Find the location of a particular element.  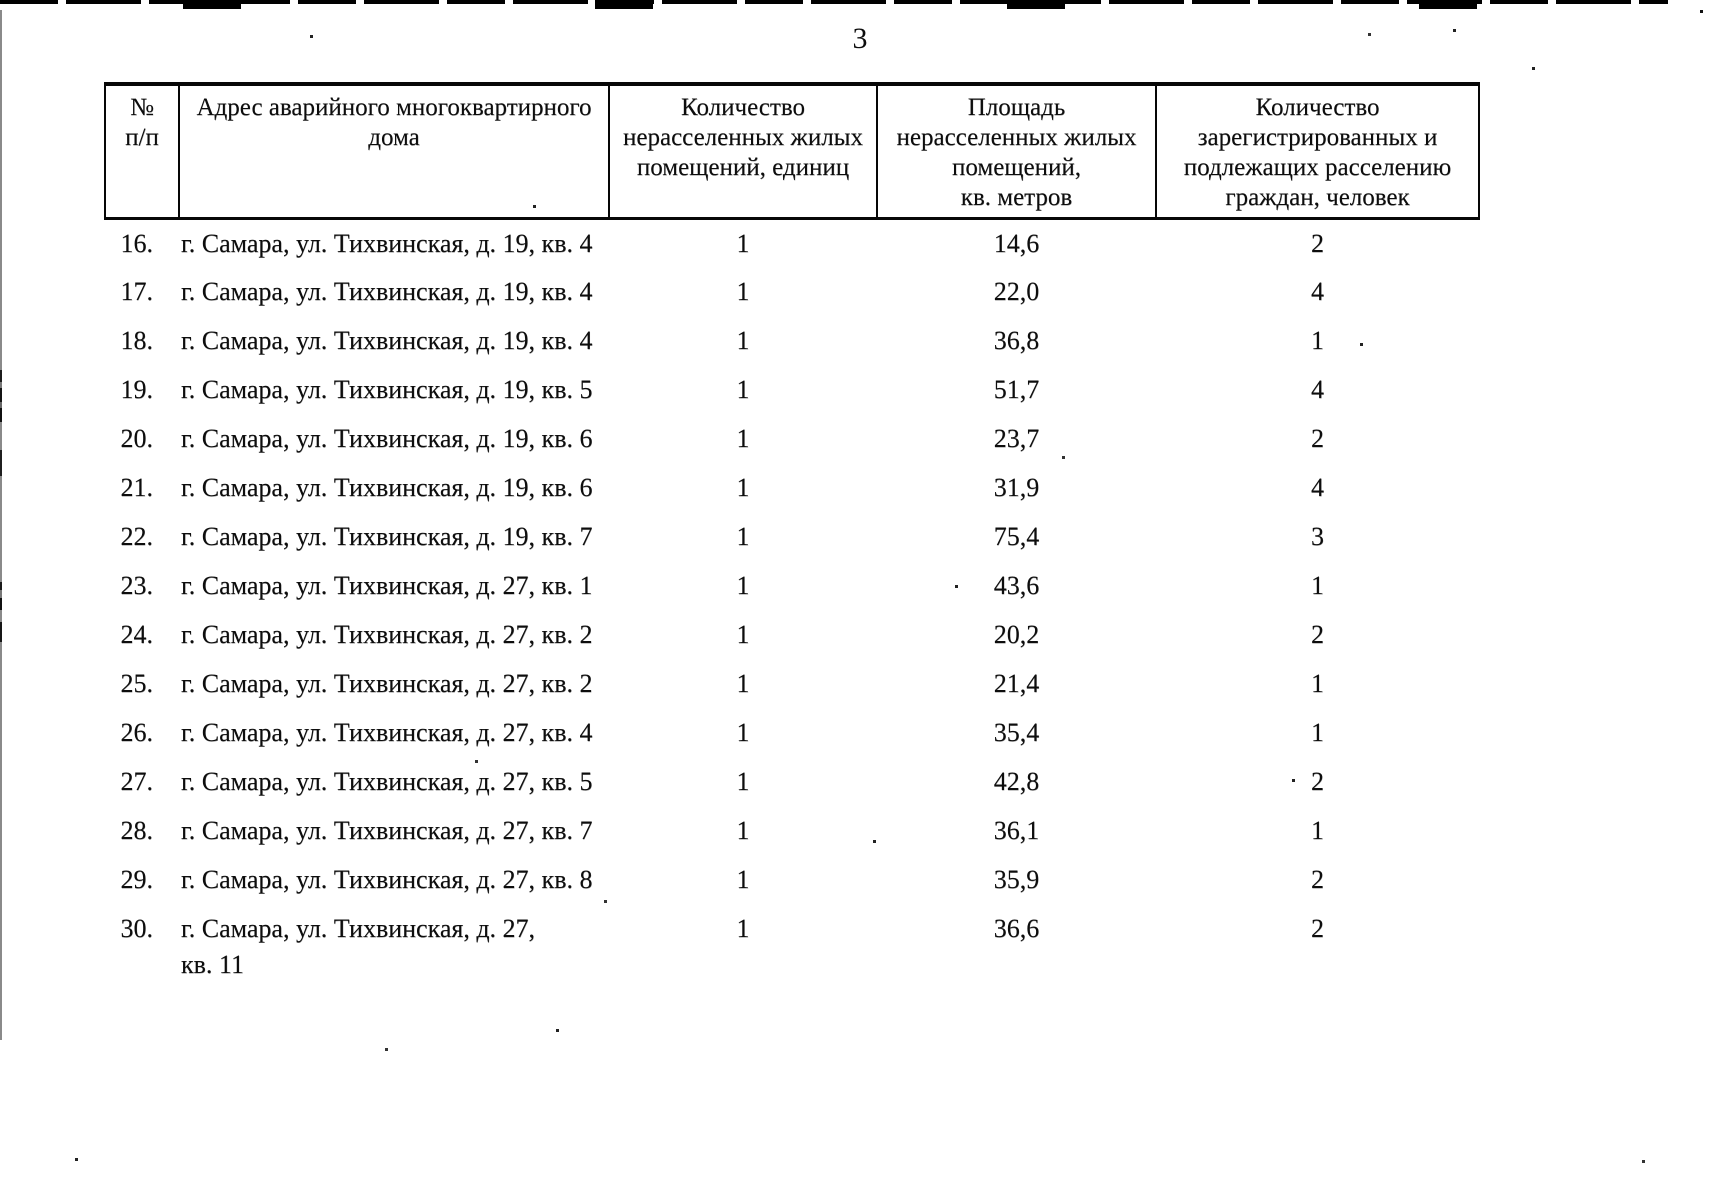

row-number-cell: 30. is located at coordinates (137, 928).